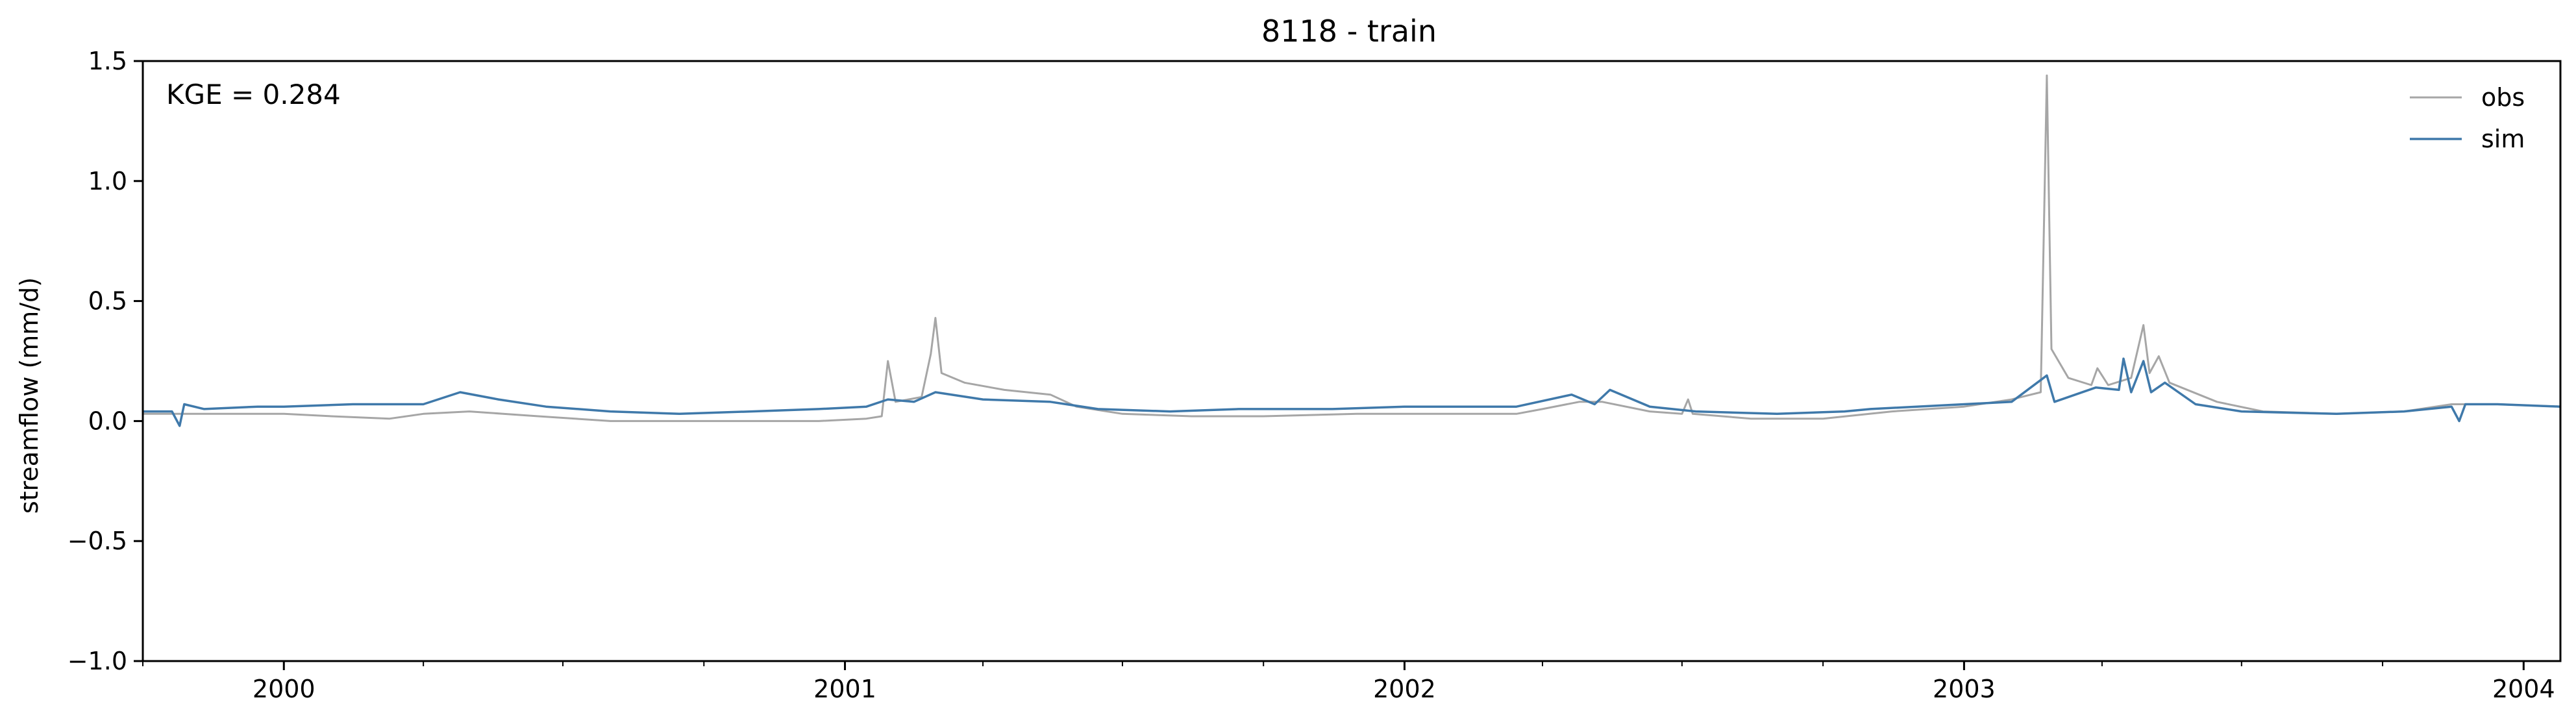 The image size is (2576, 726). Describe the element at coordinates (2503, 97) in the screenshot. I see `legend-label-obs: obs` at that location.